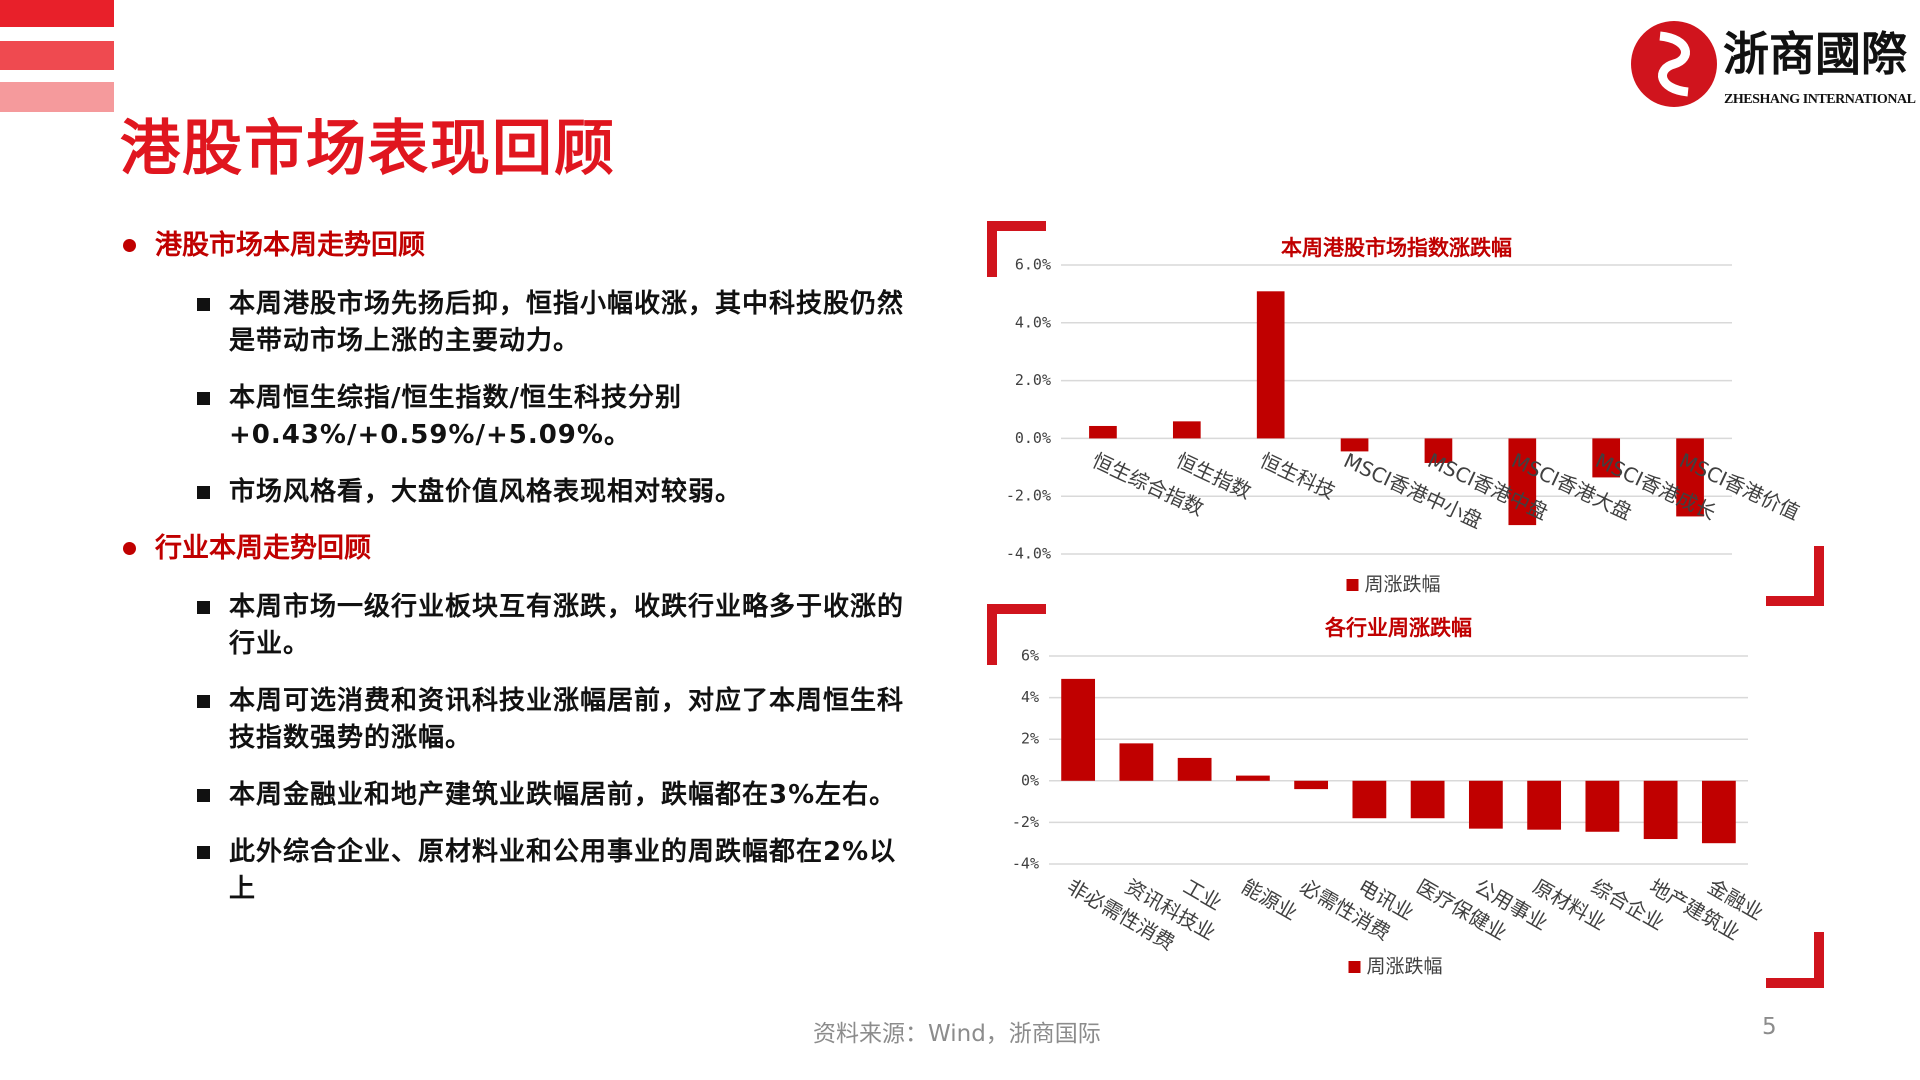  Describe the element at coordinates (1028, 554) in the screenshot. I see `y-tick-label: -4.0%` at that location.